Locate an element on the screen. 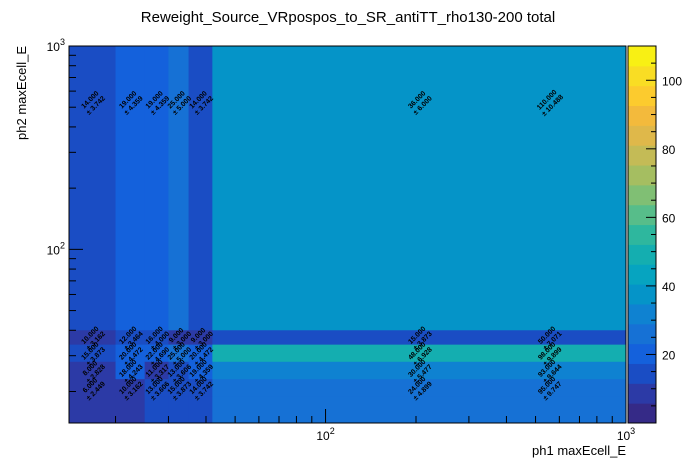 The width and height of the screenshot is (696, 472). colorbar-tick-label: 80 is located at coordinates (669, 150).